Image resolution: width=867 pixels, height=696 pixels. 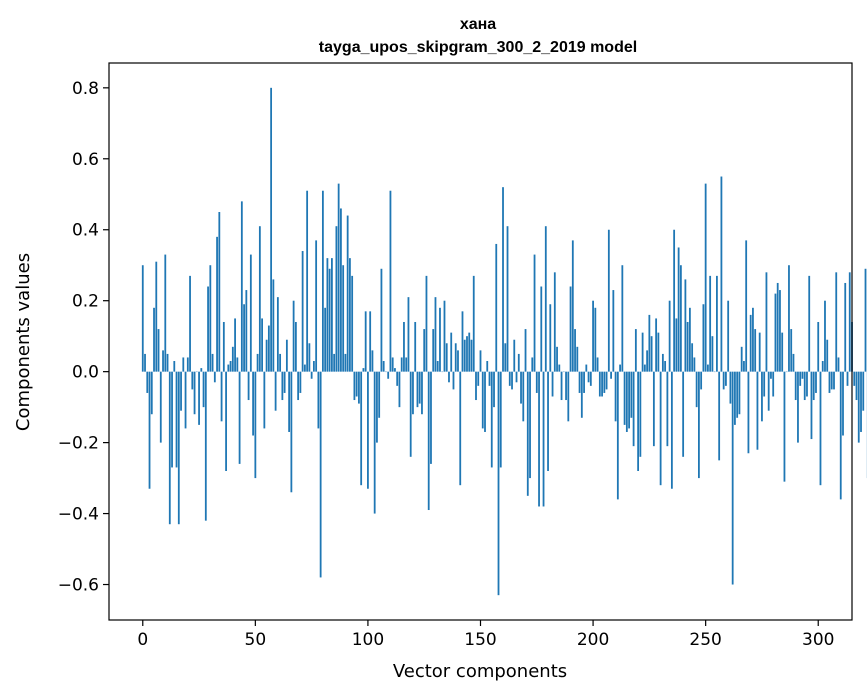 I want to click on y-tick-label: −0.4, so click(x=78, y=515).